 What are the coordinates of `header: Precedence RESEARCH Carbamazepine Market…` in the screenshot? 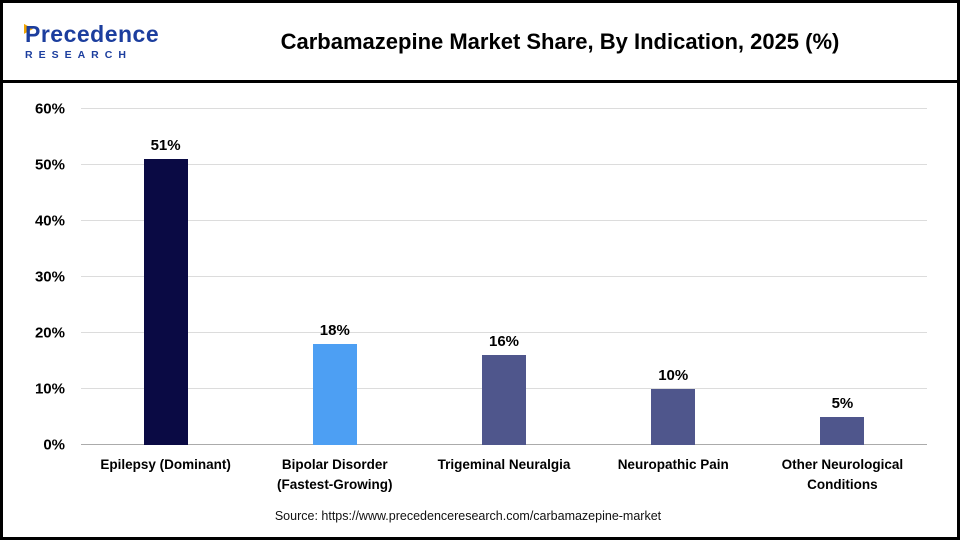 It's located at (480, 43).